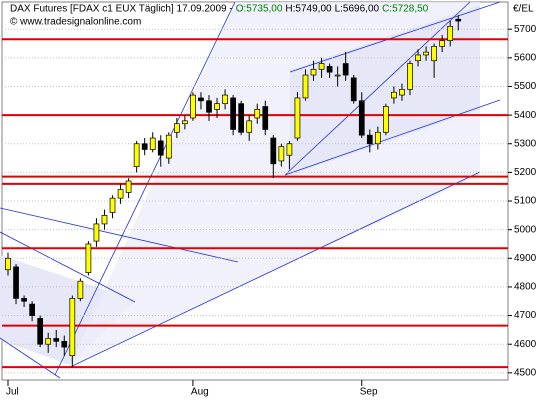  I want to click on title-low: L:5696,00, so click(357, 9).